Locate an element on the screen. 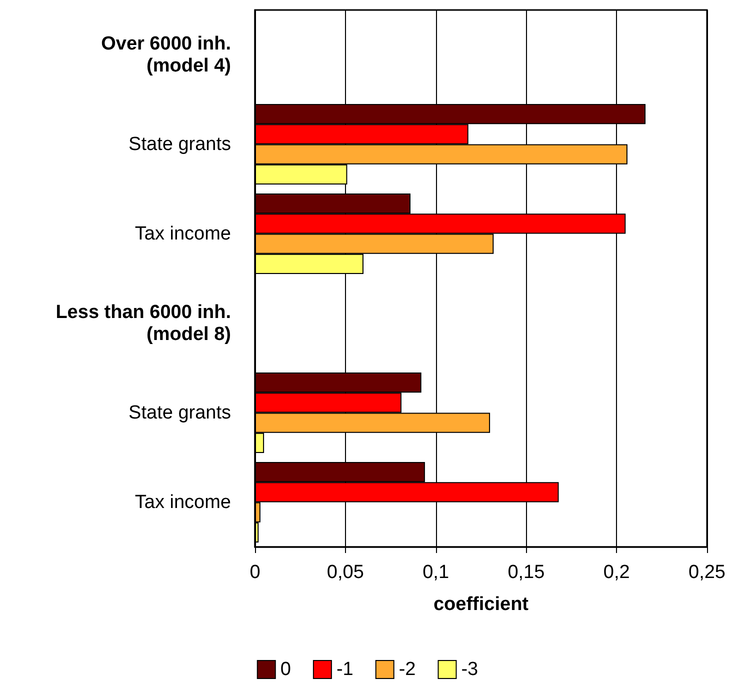  x-tick-label: 0,05 is located at coordinates (345, 572).